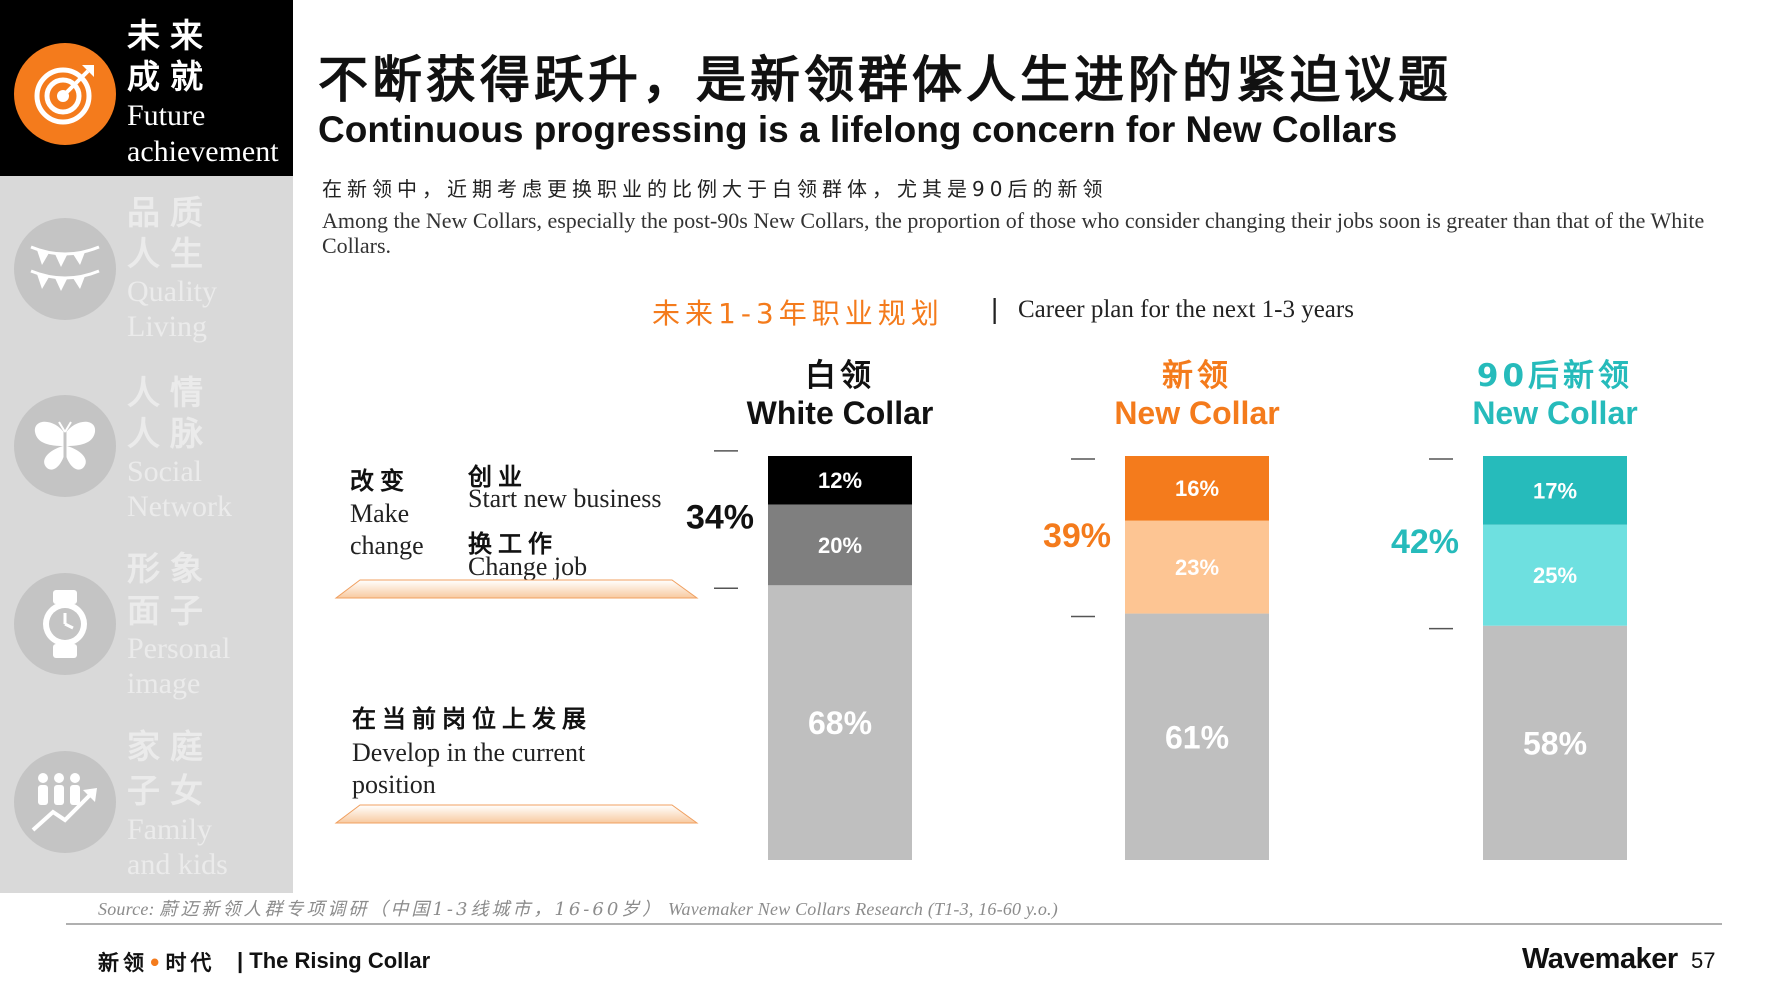 The height and width of the screenshot is (1000, 1778). What do you see at coordinates (1186, 309) in the screenshot?
I see `chart-title-en: Career plan for the next 1-3 years` at bounding box center [1186, 309].